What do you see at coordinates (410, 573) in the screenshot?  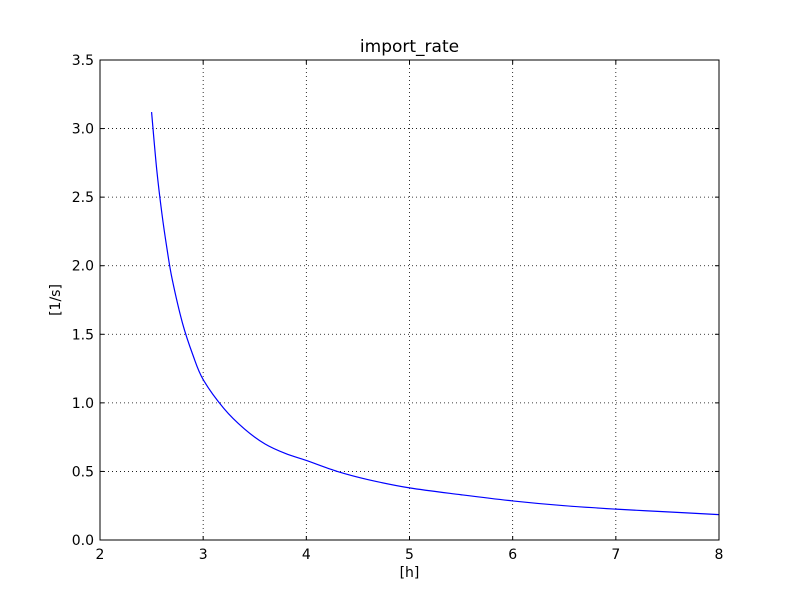 I see `x-axis-label: [h]` at bounding box center [410, 573].